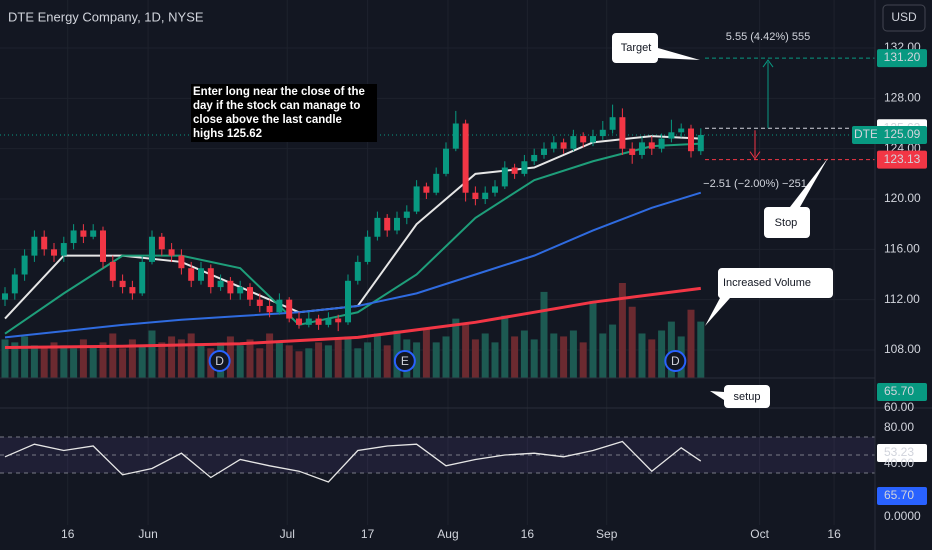 The height and width of the screenshot is (550, 932). What do you see at coordinates (147, 534) in the screenshot?
I see `x-tick-label: Jun` at bounding box center [147, 534].